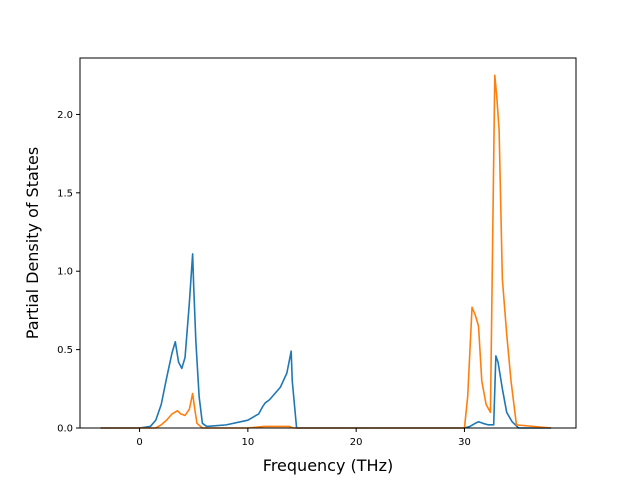 The width and height of the screenshot is (640, 484). Describe the element at coordinates (32, 243) in the screenshot. I see `y-axis-label: Partial Density of States` at that location.